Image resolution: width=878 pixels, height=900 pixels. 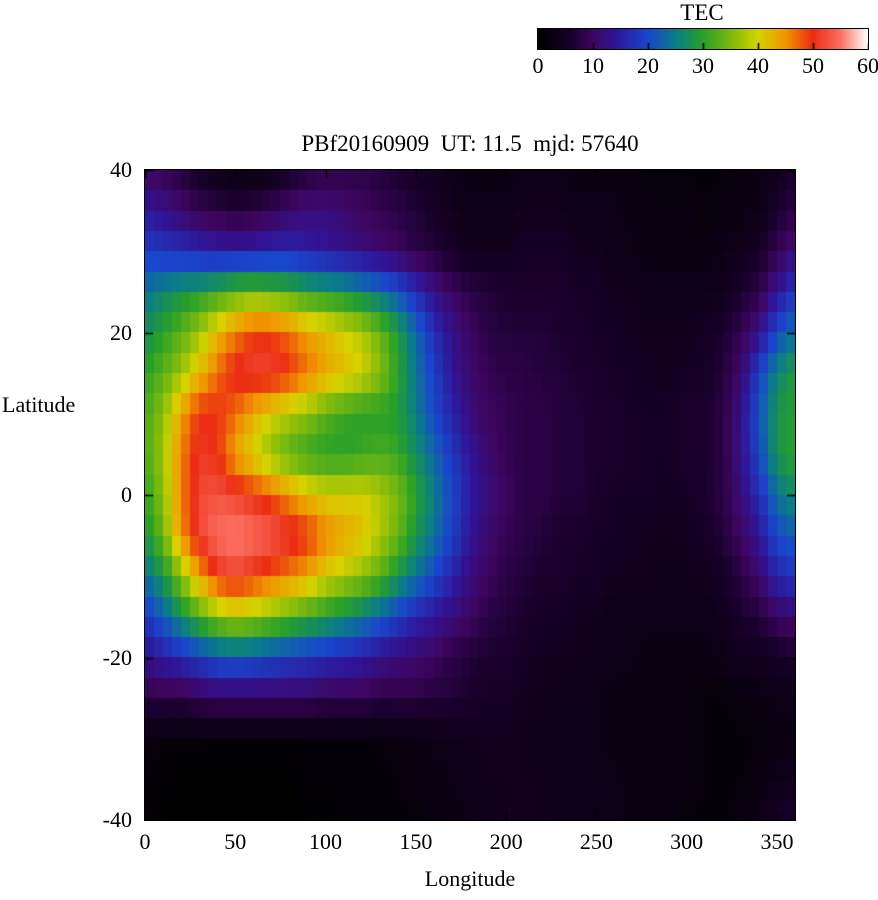 What do you see at coordinates (648, 65) in the screenshot?
I see `colorbar-tick-label: 20` at bounding box center [648, 65].